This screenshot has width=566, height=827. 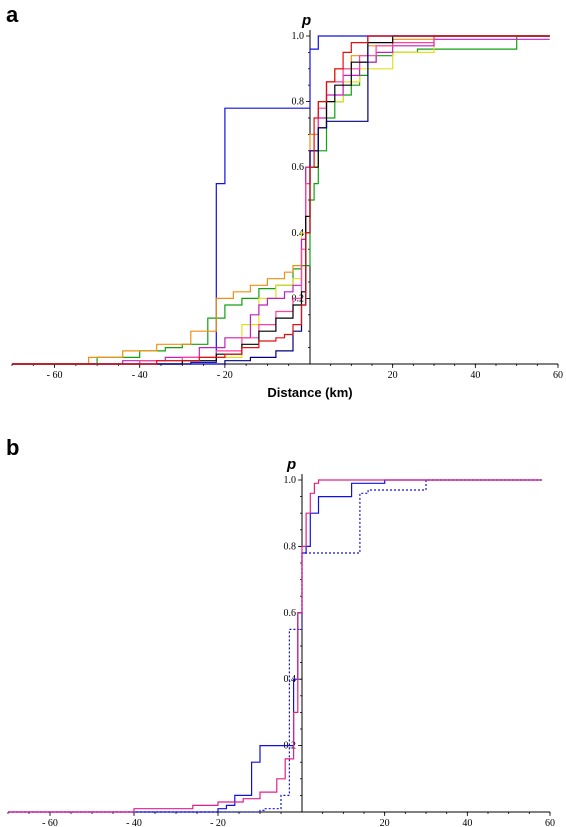 What do you see at coordinates (306, 20) in the screenshot?
I see `y-axis-label-a: p` at bounding box center [306, 20].